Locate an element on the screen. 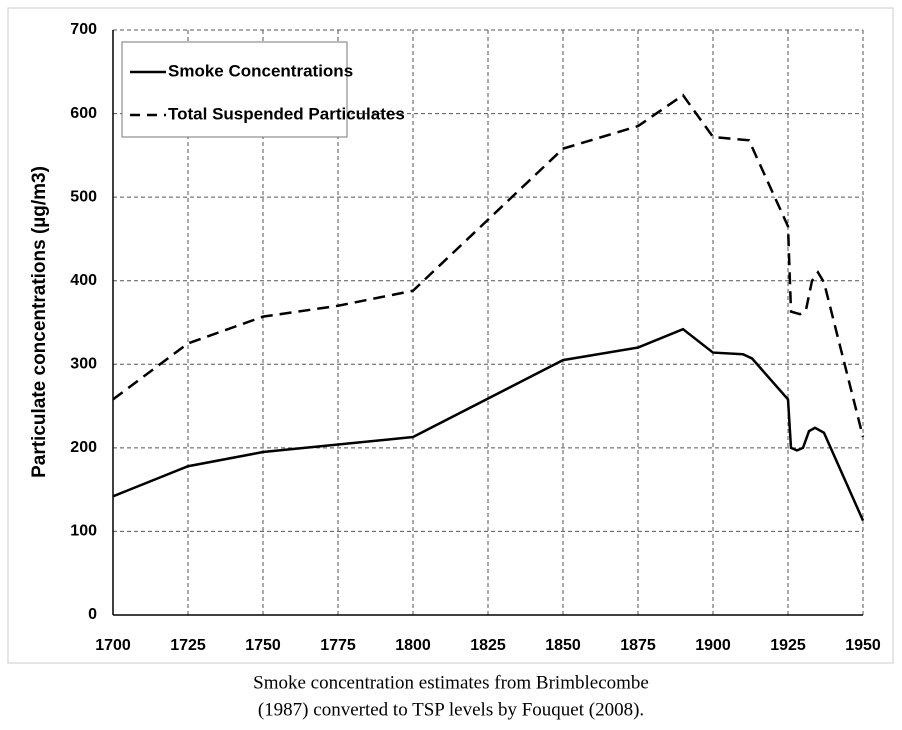  y-tick-label: 100 is located at coordinates (83, 531).